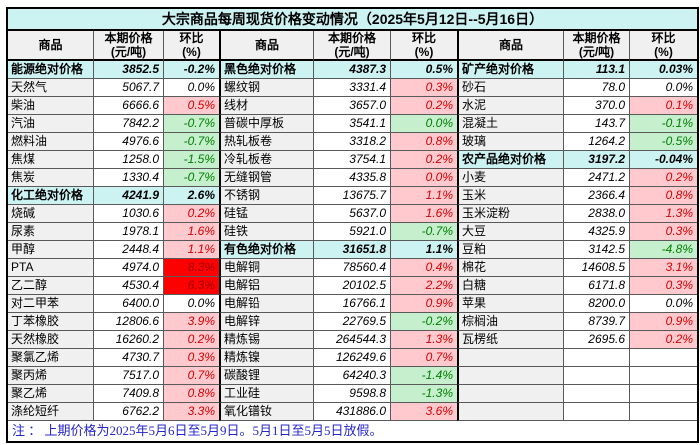 The width and height of the screenshot is (700, 445). What do you see at coordinates (351, 250) in the screenshot?
I see `price-cell: 31651.8` at bounding box center [351, 250].